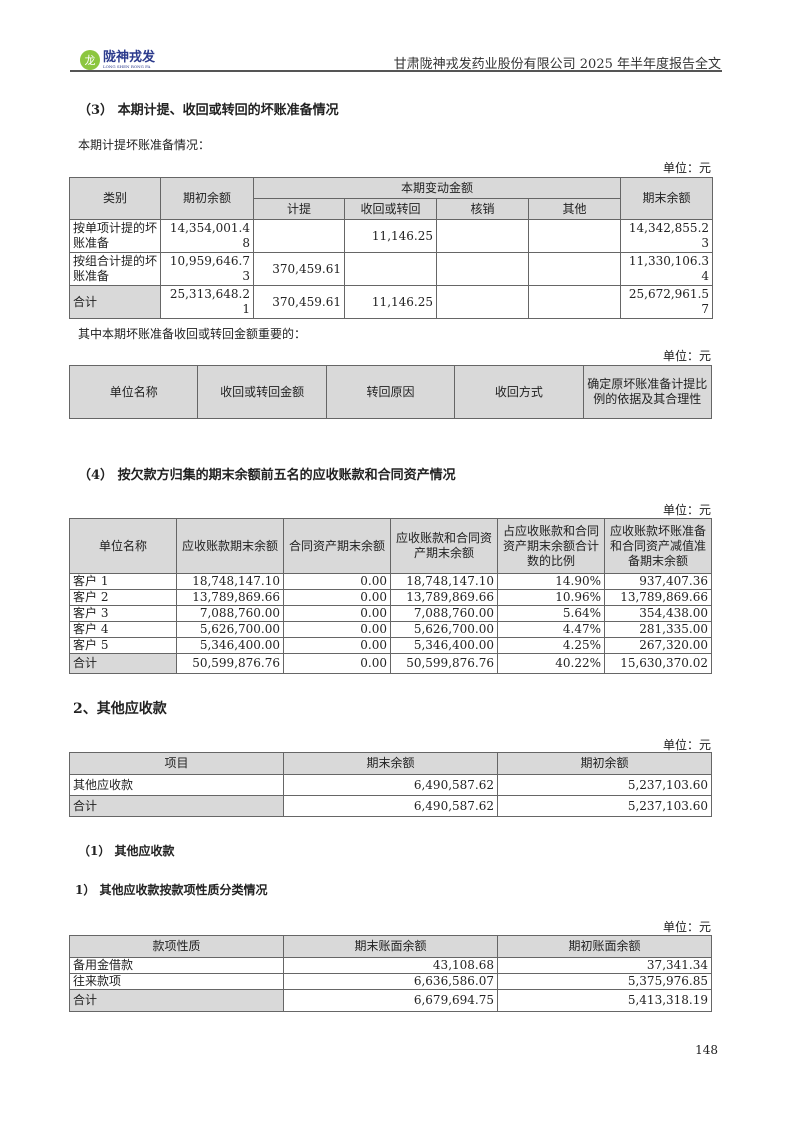  Describe the element at coordinates (390, 392) in the screenshot. I see `recovery-table: 单位名称 收回或转回金额 转回原因 收回方式 确定原坏账准备计提比例的依据及其合理性` at that location.